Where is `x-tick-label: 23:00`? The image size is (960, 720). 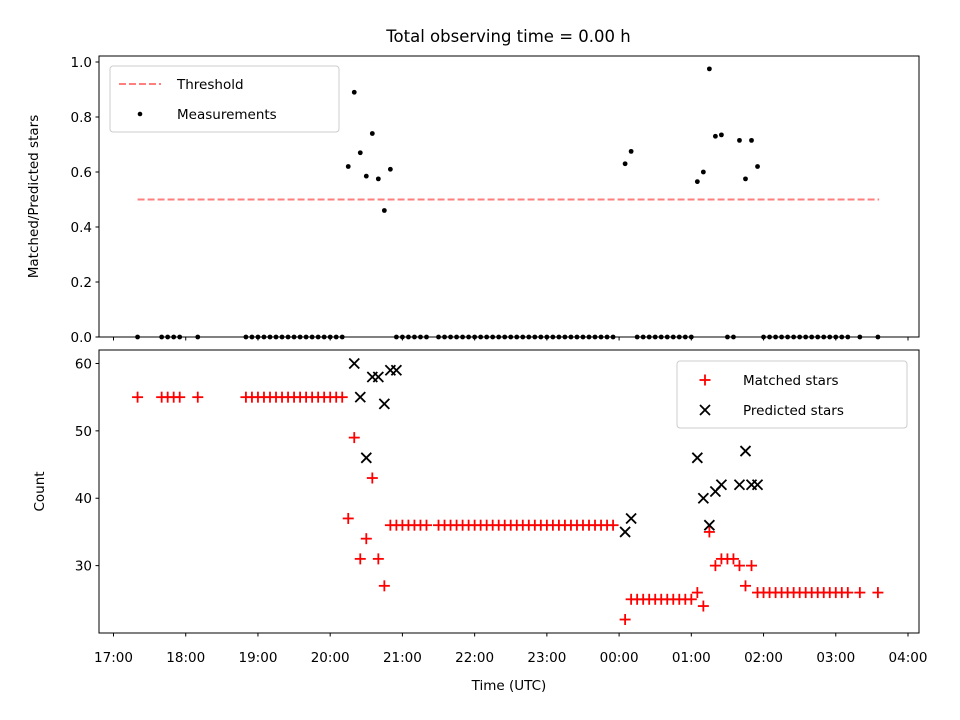 x-tick-label: 23:00 is located at coordinates (546, 658).